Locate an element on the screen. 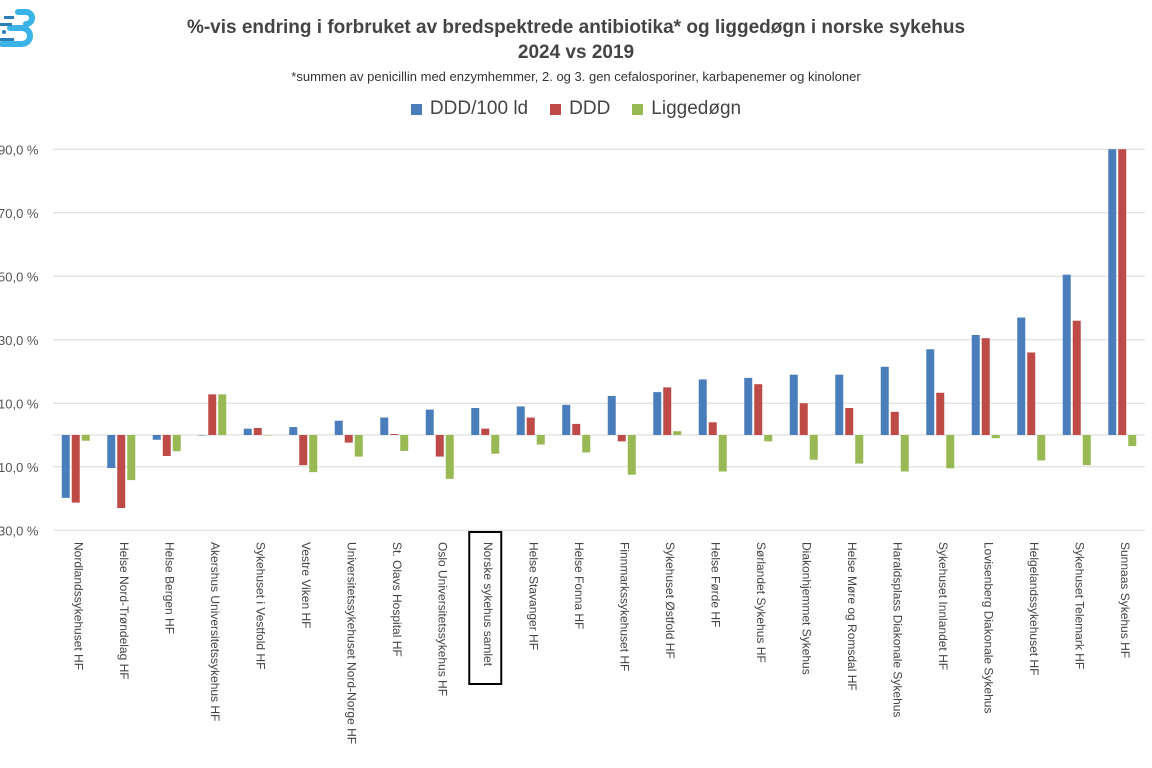 This screenshot has height=768, width=1152. x-tick-label: Sykehuset Østfold HF is located at coordinates (670, 600).